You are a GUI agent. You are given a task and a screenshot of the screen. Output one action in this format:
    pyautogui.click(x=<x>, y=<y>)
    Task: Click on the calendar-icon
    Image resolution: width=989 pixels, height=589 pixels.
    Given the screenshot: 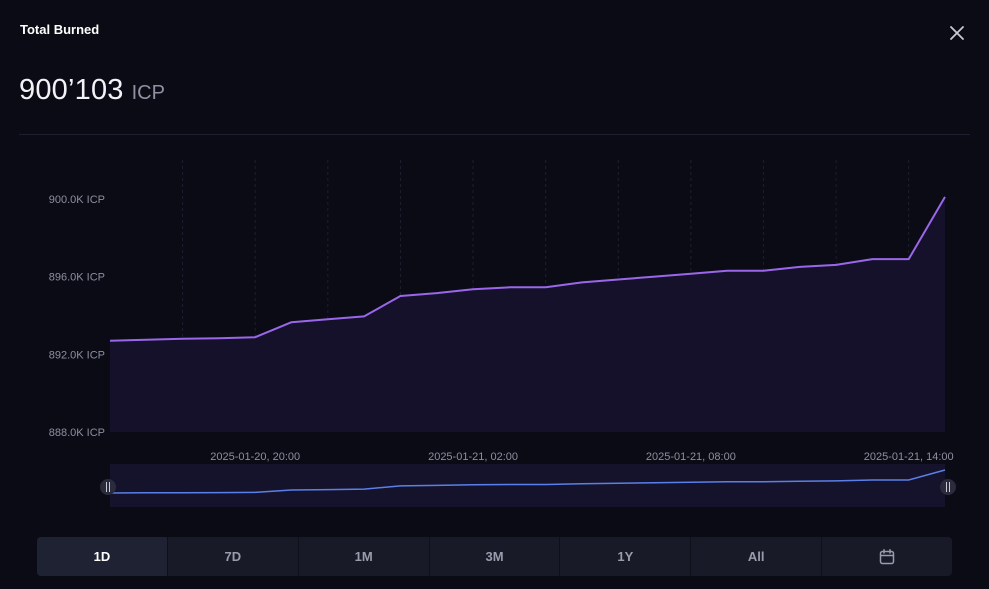 What is the action you would take?
    pyautogui.click(x=887, y=556)
    